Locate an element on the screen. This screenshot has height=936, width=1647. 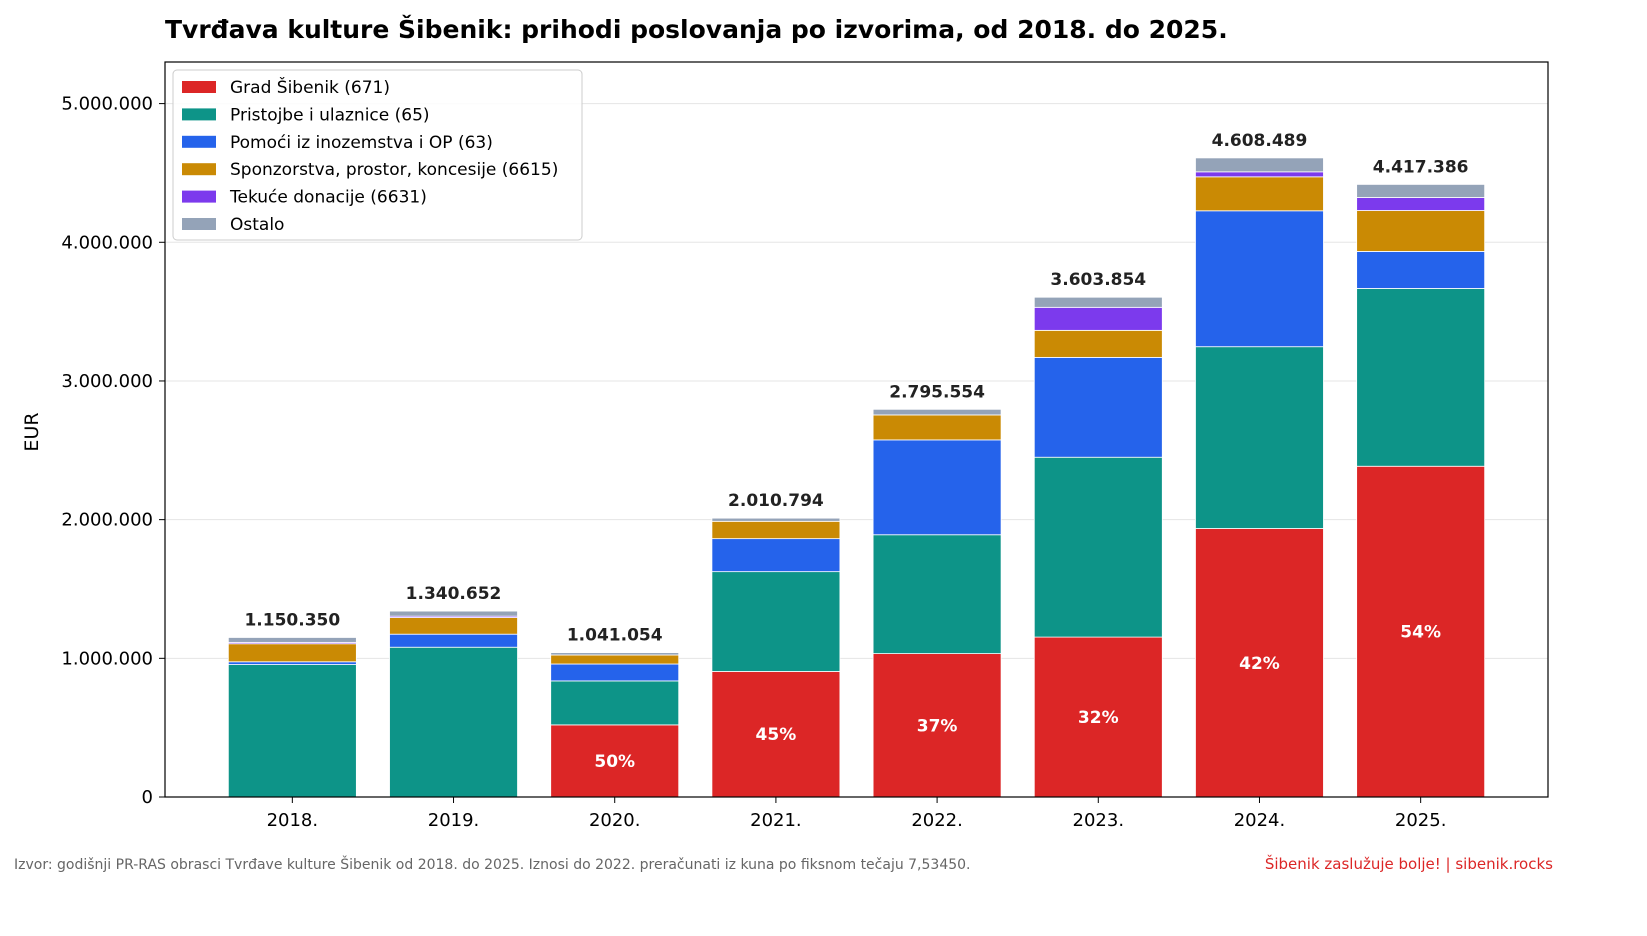
total-label: 1.340.652 is located at coordinates (454, 594).